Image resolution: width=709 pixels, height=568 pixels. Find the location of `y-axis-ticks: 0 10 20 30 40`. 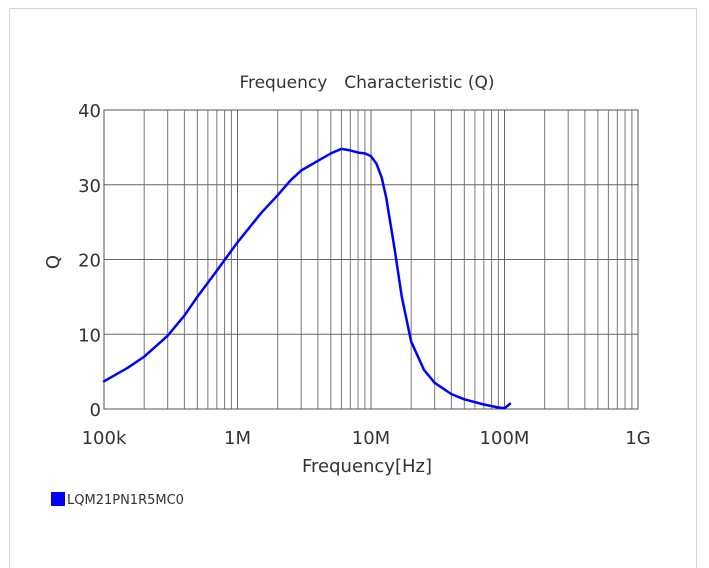

y-axis-ticks: 0 10 20 30 40 is located at coordinates (89, 261).